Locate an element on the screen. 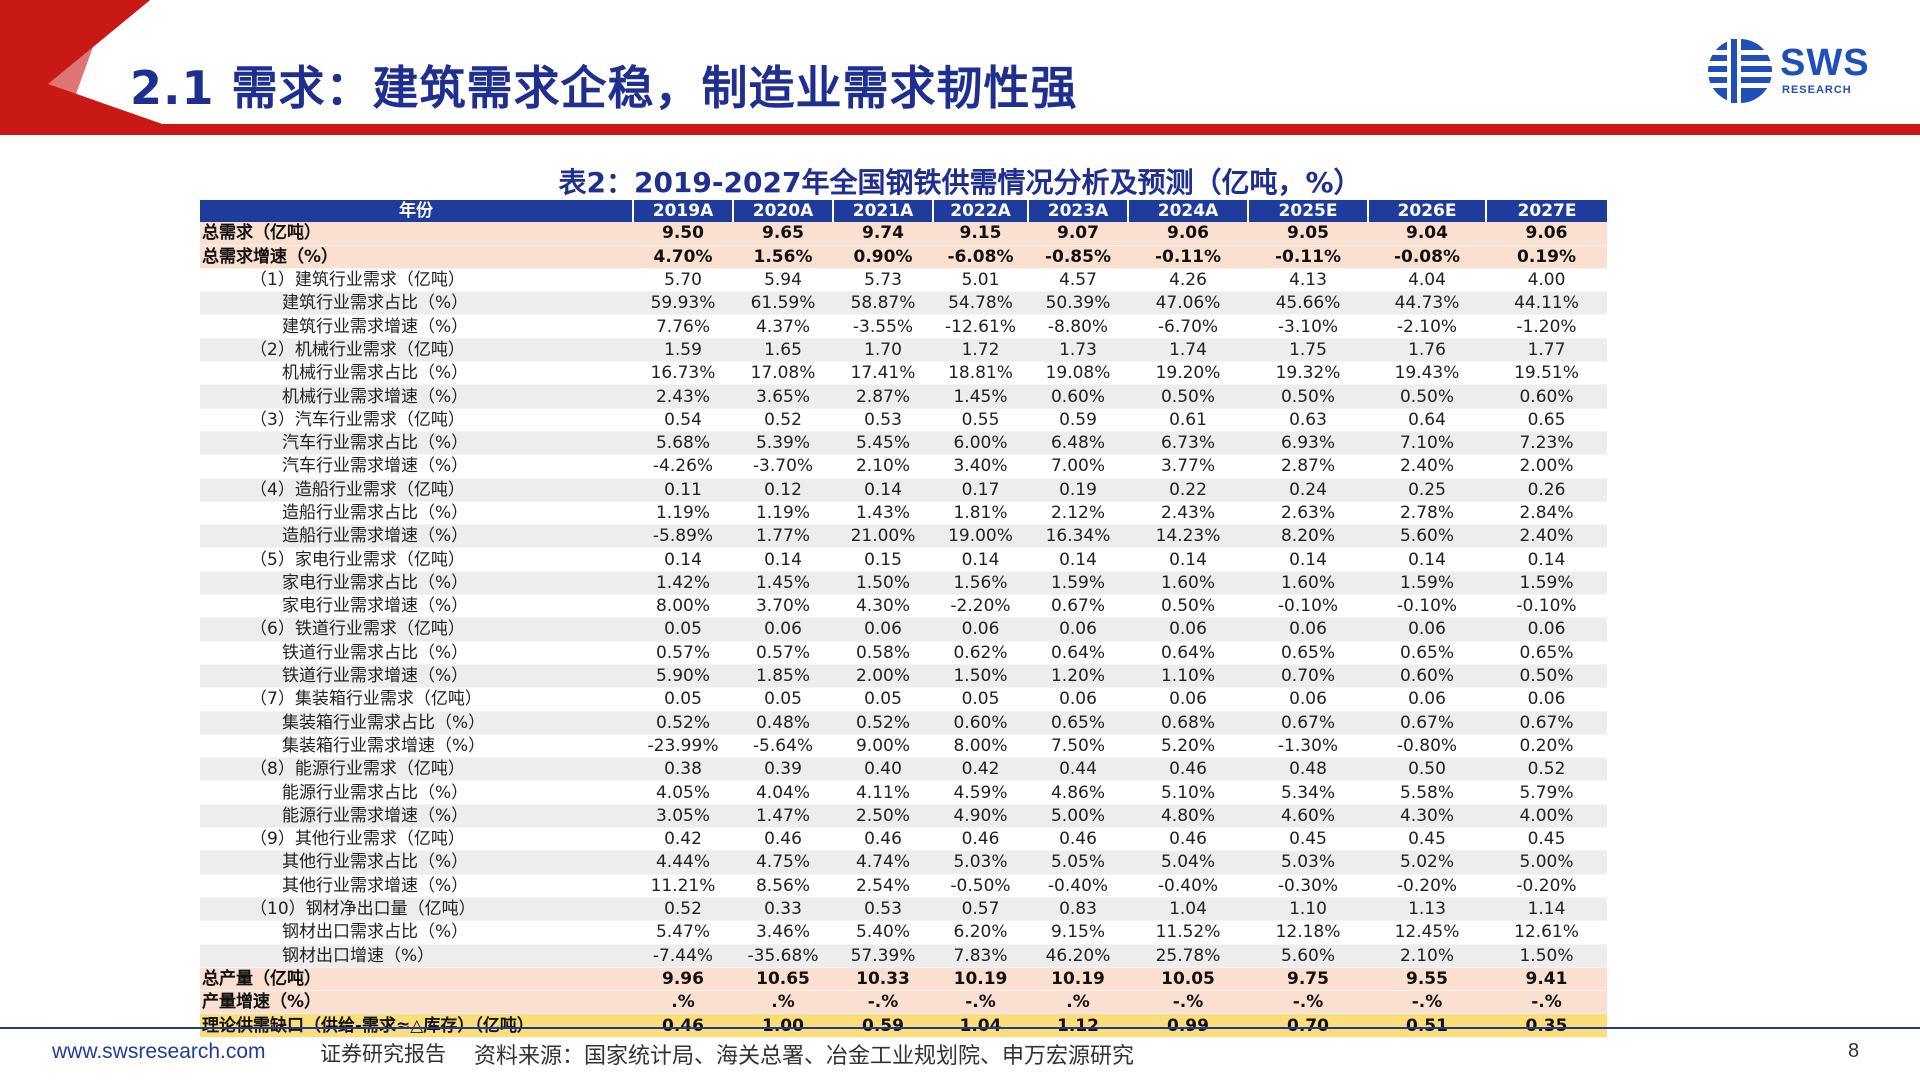 The height and width of the screenshot is (1080, 1920). row-label: 能源行业需求占比（%） is located at coordinates (416, 792).